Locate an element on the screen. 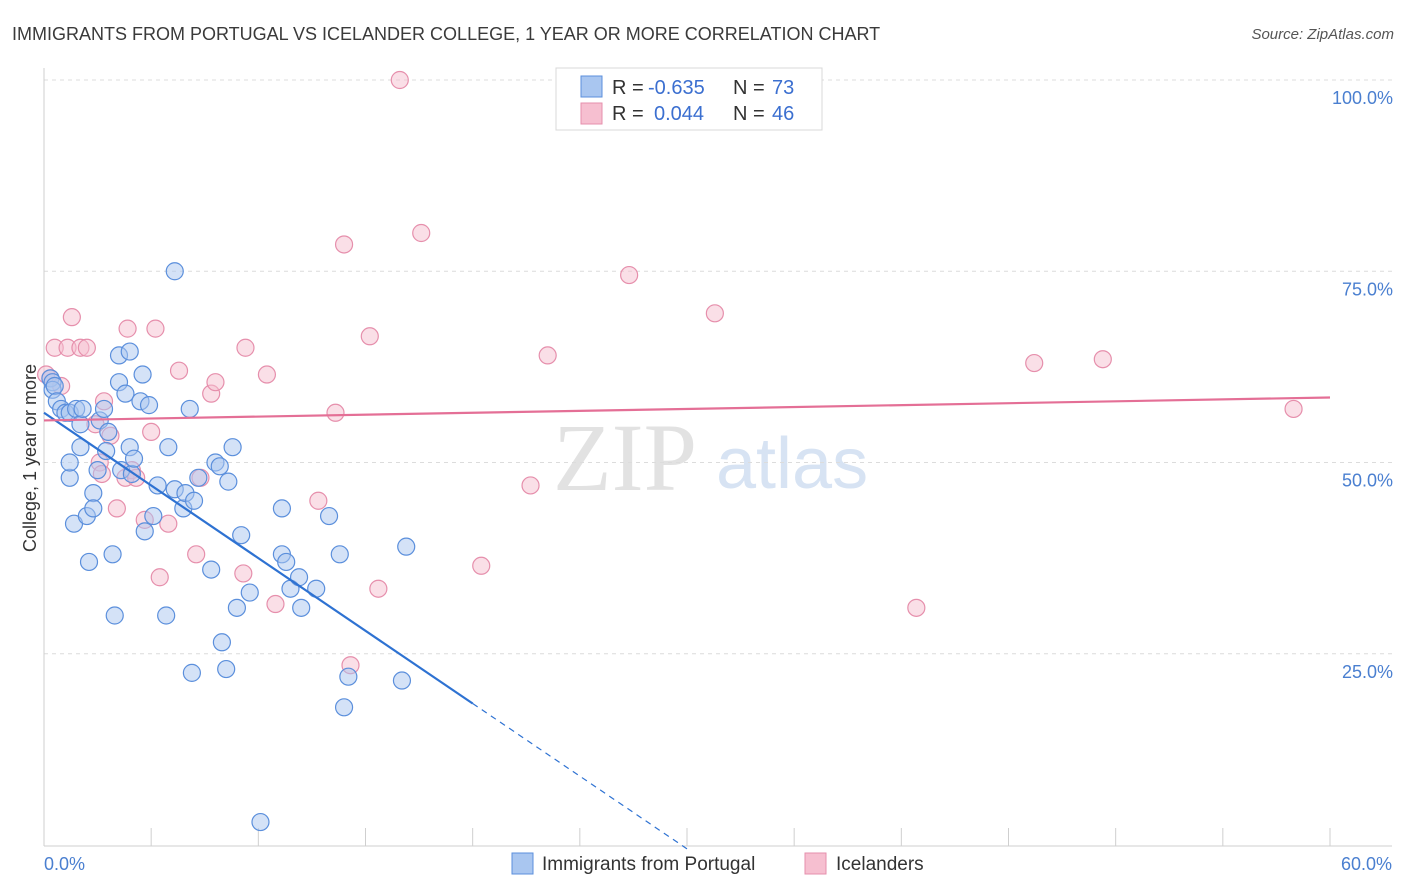  y-tick-label: 50.0% is located at coordinates (1367, 481).